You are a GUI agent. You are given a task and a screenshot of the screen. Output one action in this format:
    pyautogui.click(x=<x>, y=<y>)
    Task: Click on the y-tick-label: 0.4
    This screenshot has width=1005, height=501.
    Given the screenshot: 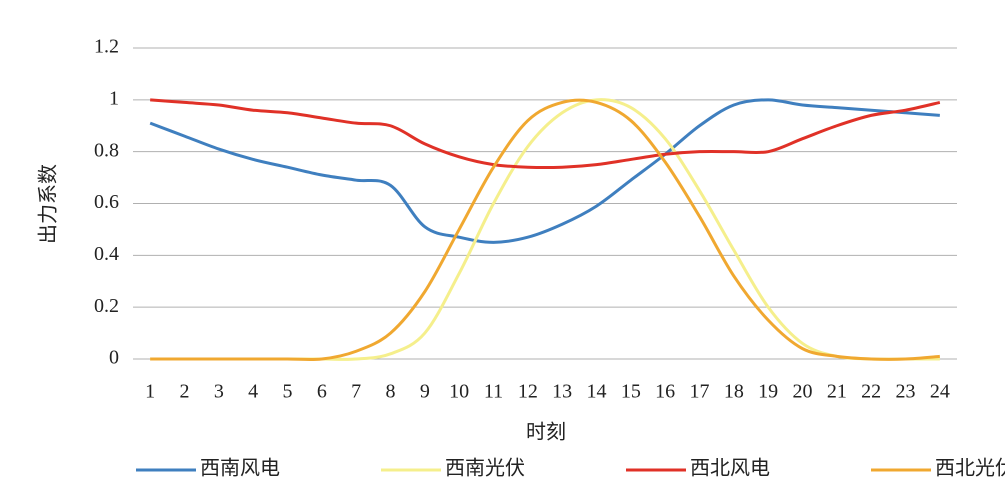 What is the action you would take?
    pyautogui.click(x=106, y=254)
    